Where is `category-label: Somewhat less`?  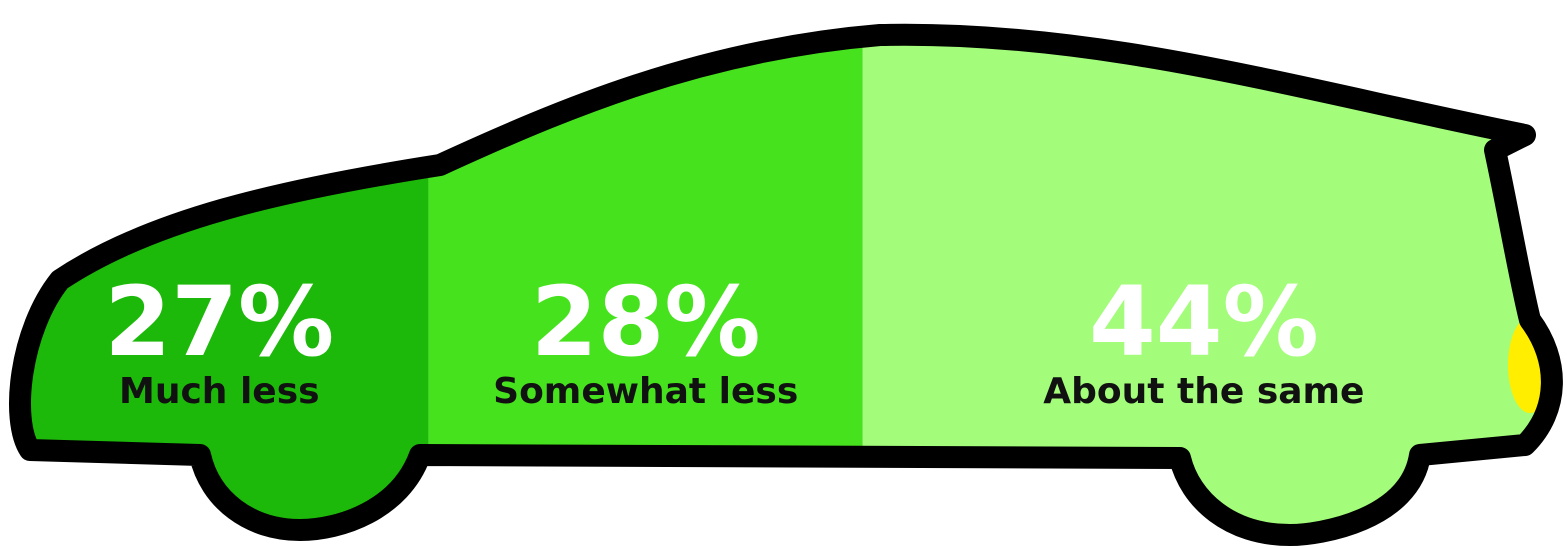 category-label: Somewhat less is located at coordinates (645, 391).